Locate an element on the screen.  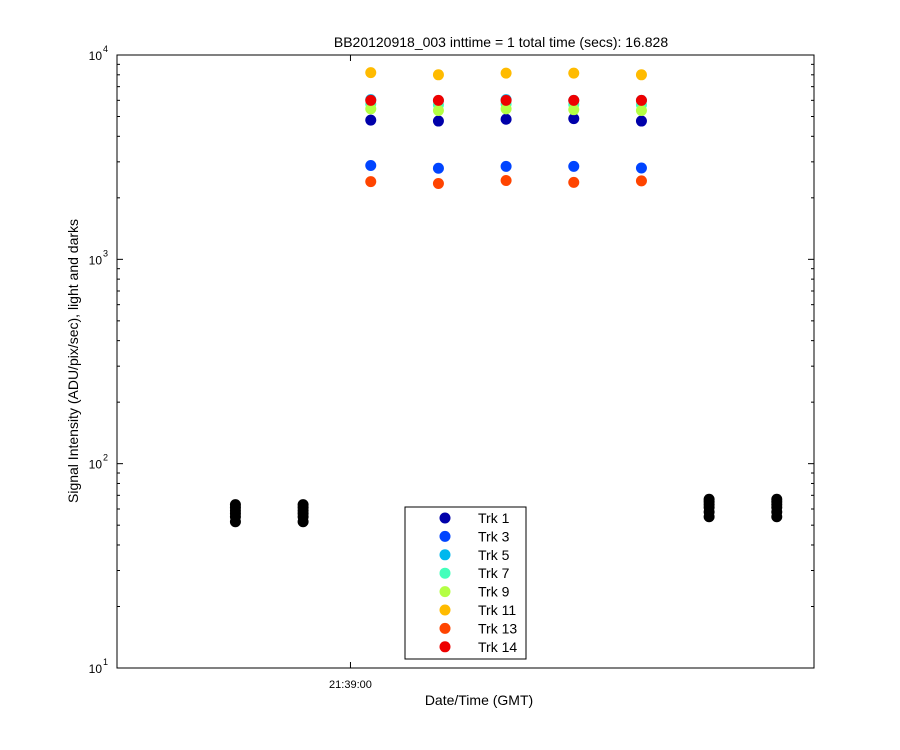
legend-label: Trk 11 is located at coordinates (497, 610).